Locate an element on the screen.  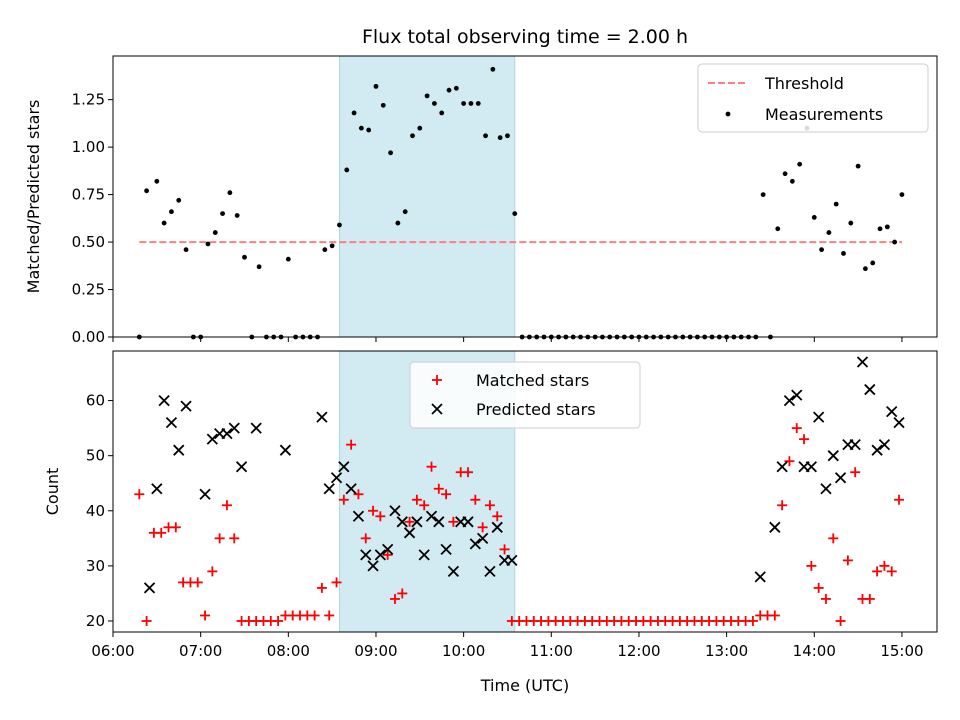
x-tick-label: 08:00 is located at coordinates (288, 651).